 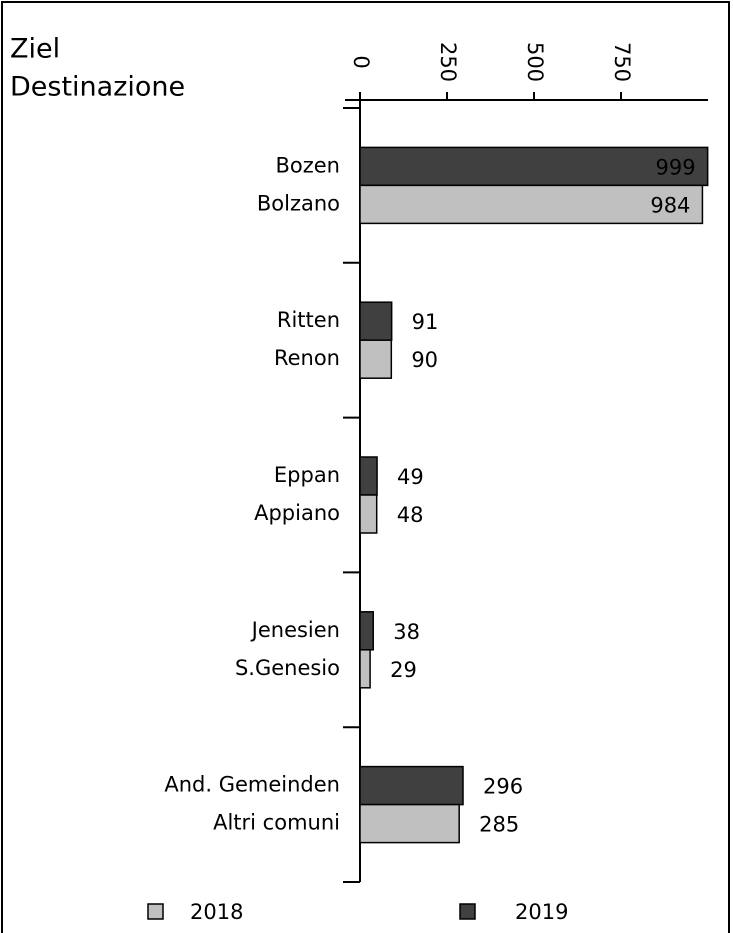 I want to click on data-label: 999, so click(x=676, y=167).